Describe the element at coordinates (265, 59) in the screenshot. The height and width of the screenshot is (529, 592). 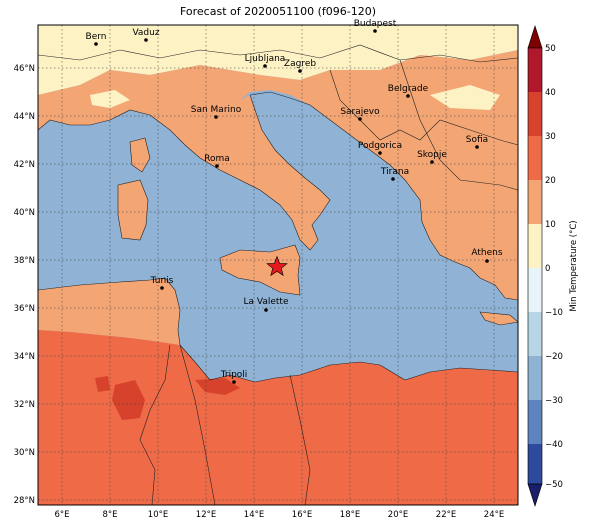
I see `city-label: Ljubljana` at that location.